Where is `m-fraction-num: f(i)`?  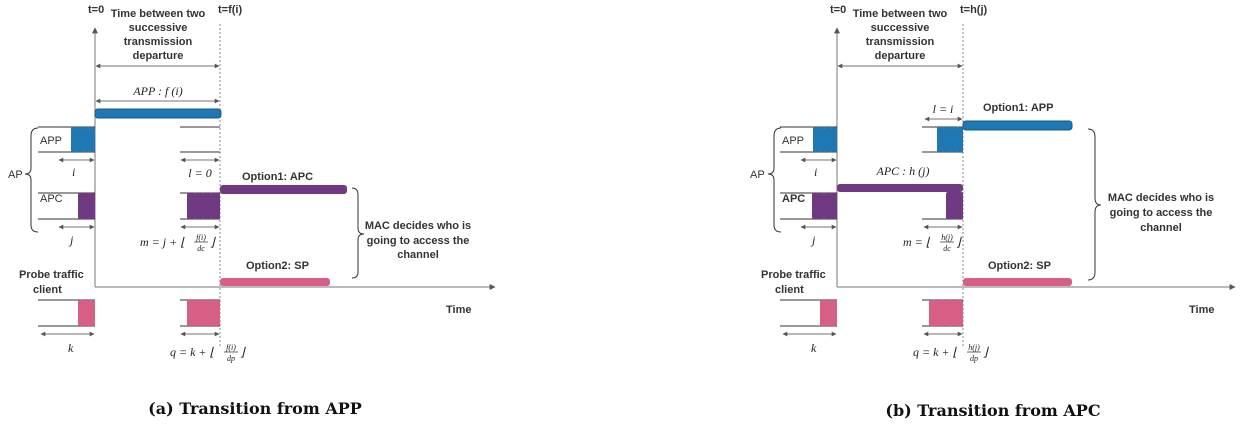
m-fraction-num: f(i) is located at coordinates (201, 237).